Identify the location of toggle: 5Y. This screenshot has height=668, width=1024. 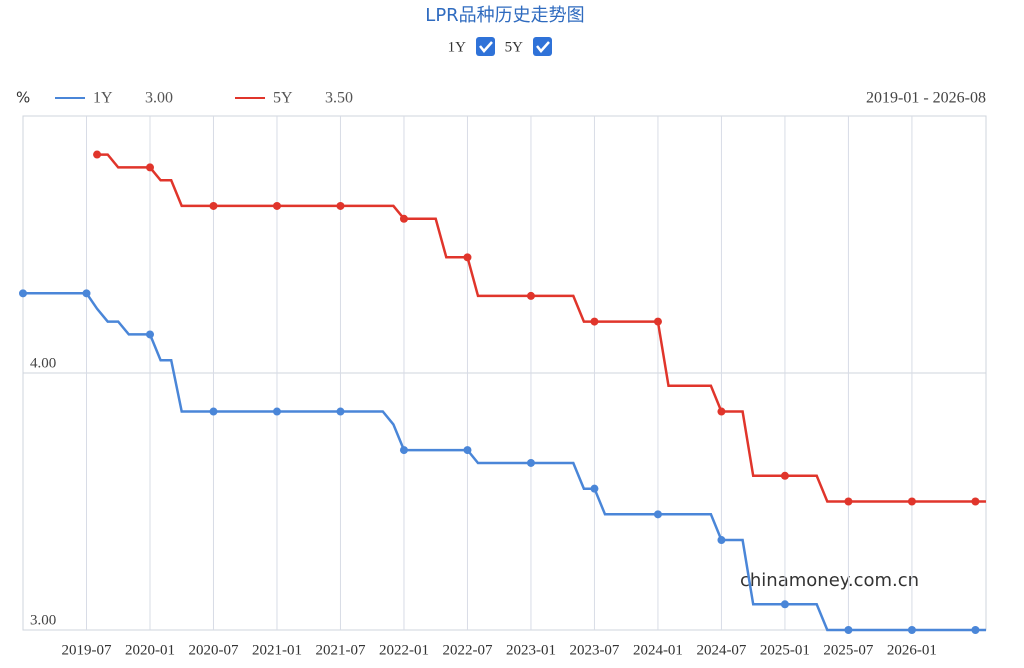
(528, 46).